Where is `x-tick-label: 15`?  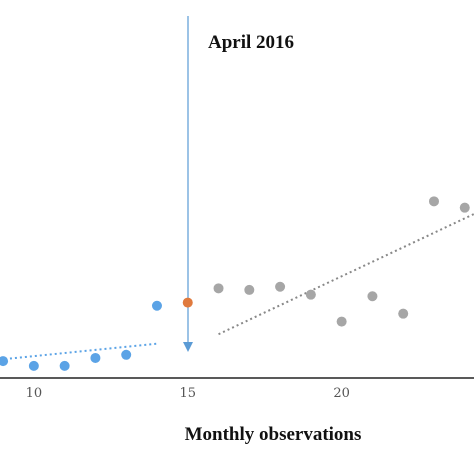 x-tick-label: 15 is located at coordinates (187, 393).